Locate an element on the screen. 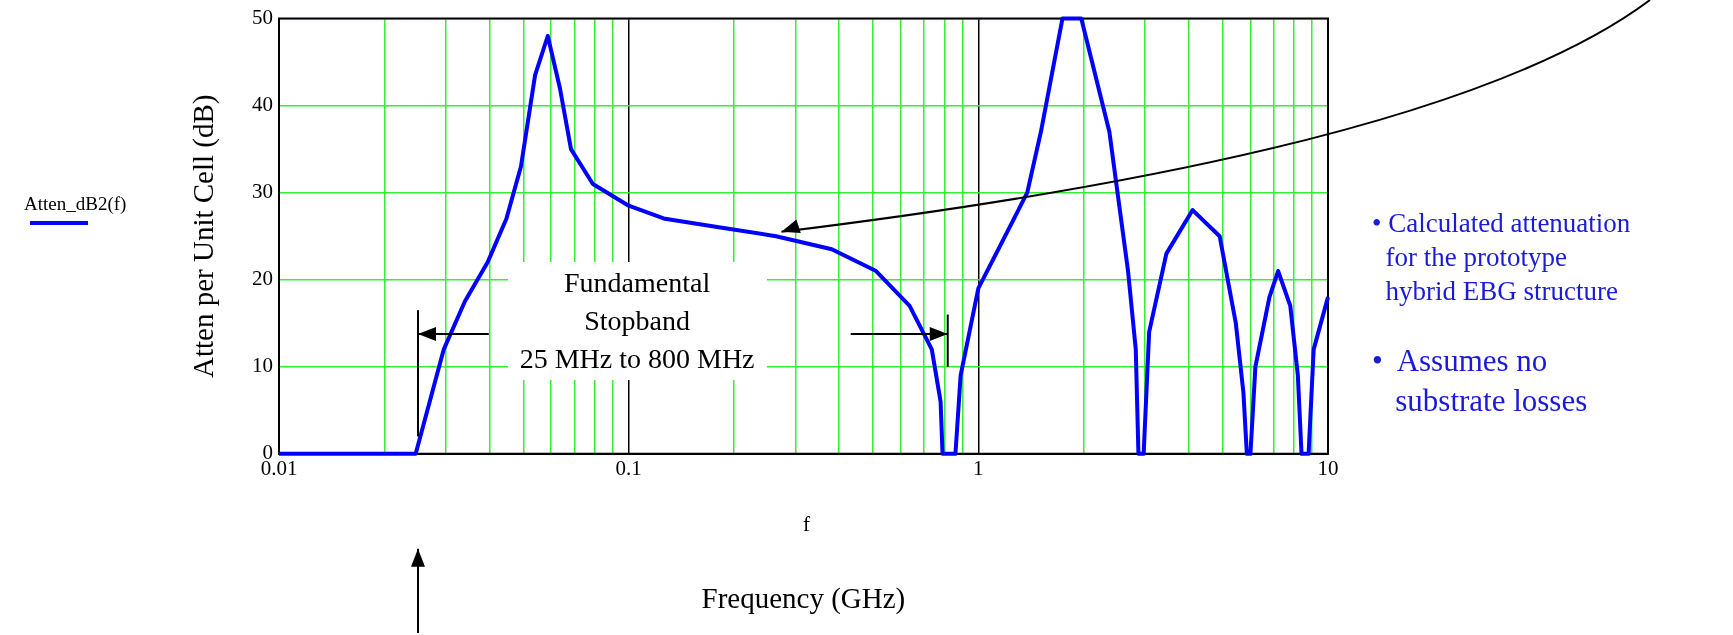 Image resolution: width=1733 pixels, height=635 pixels. y-axis-title: Atten per Unit Cell (dB) is located at coordinates (203, 236).